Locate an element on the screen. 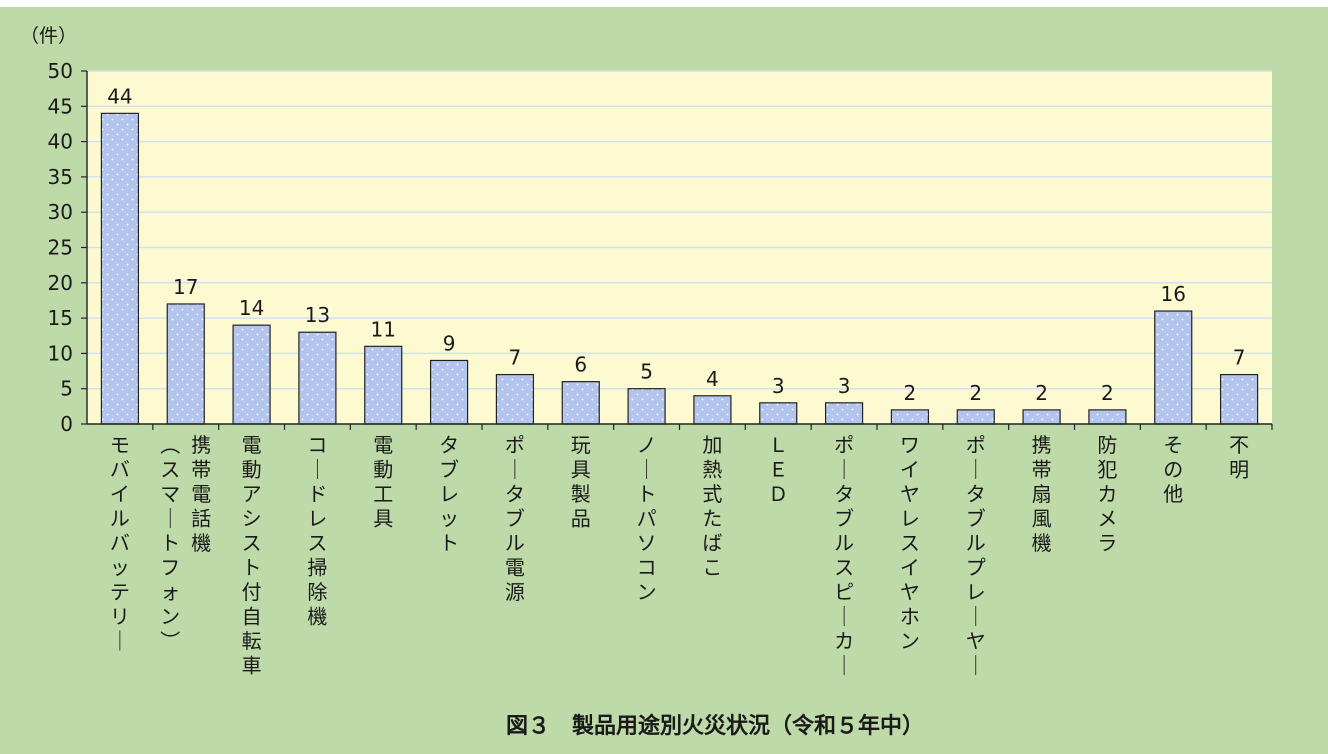 The height and width of the screenshot is (754, 1328). category-label: その他 is located at coordinates (1173, 469).